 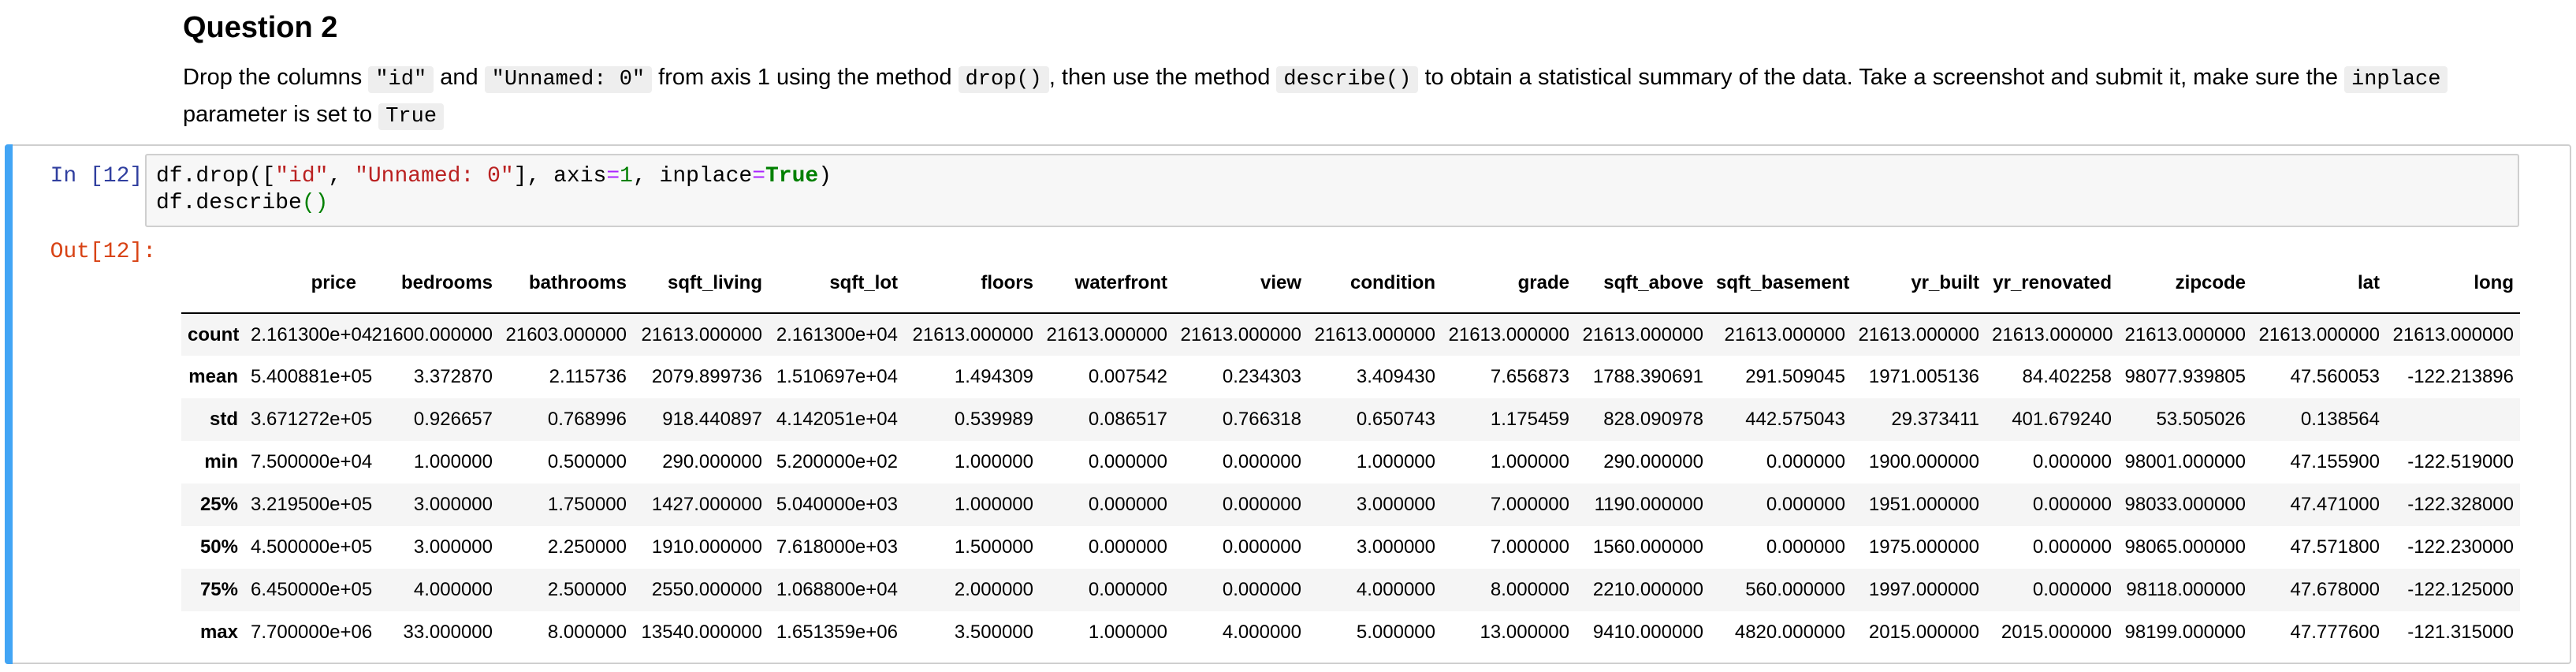 I want to click on table-cell: 1.494309, so click(x=993, y=376).